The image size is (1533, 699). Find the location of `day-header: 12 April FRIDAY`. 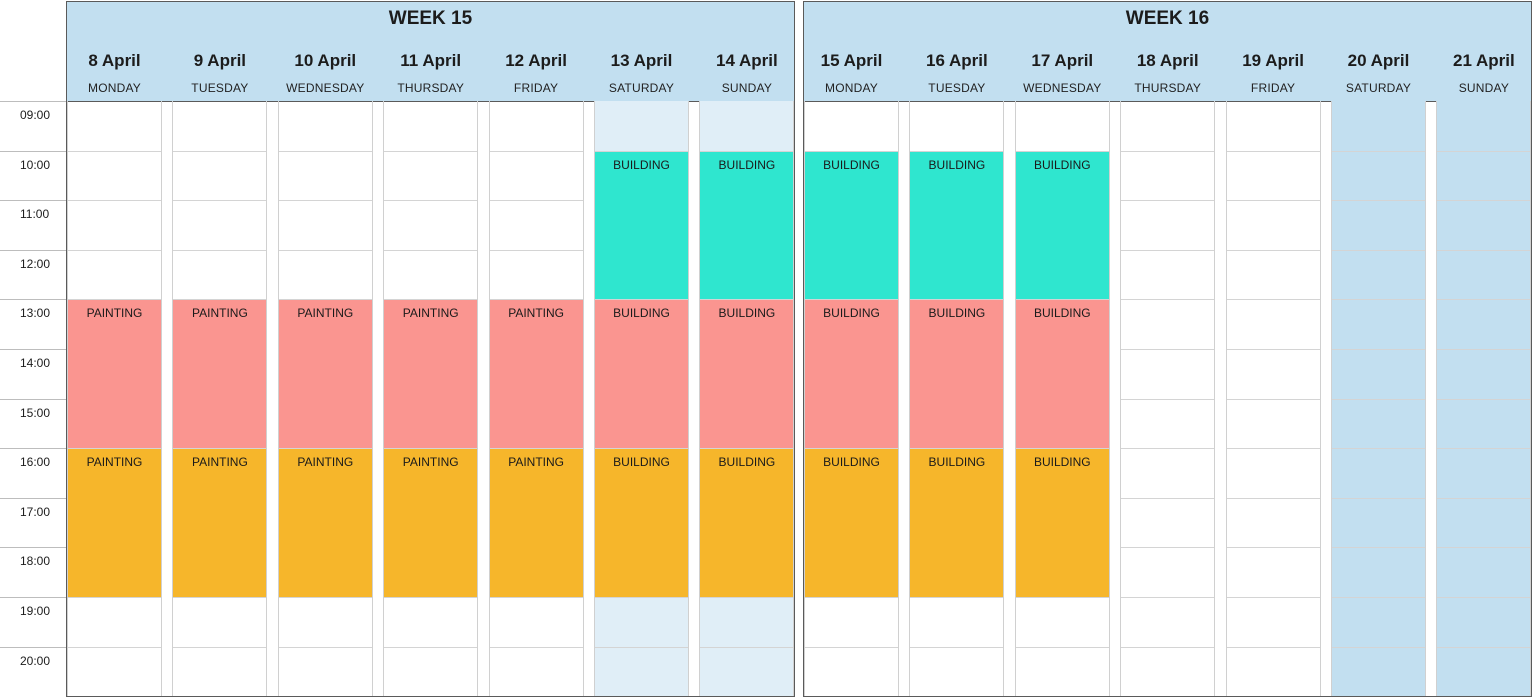

day-header: 12 April FRIDAY is located at coordinates (536, 51).